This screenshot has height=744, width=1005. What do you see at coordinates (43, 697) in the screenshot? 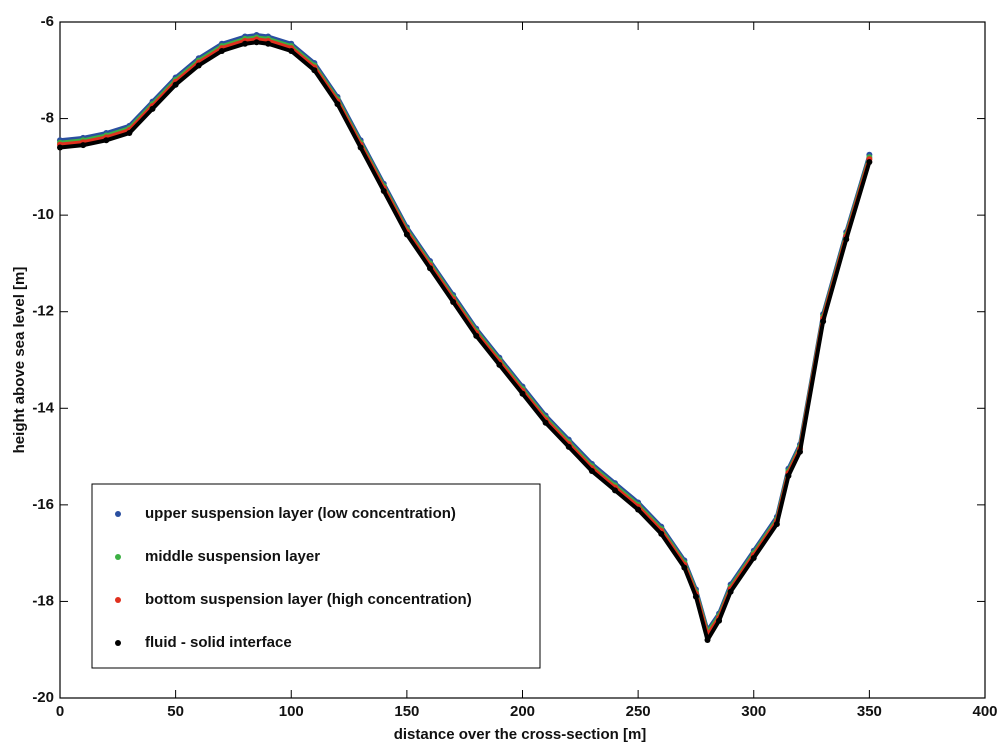
I see `y-tick-label: -20` at bounding box center [43, 697].